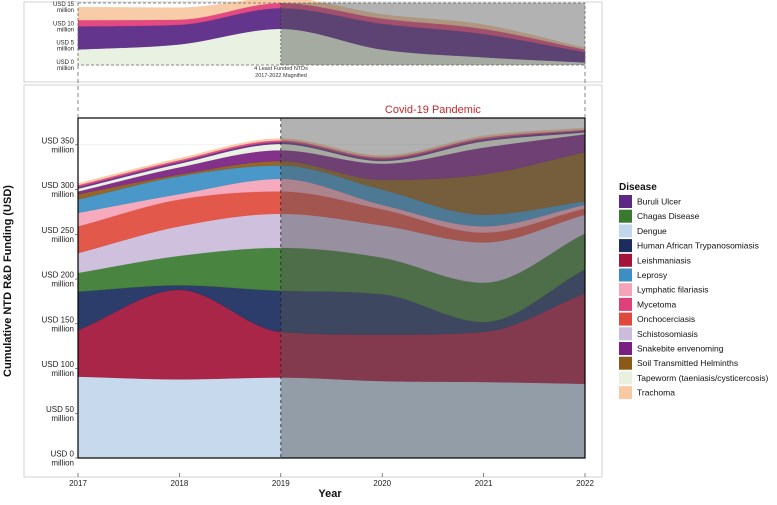 The image size is (777, 505). I want to click on y-tick-label: USD 100, so click(58, 364).